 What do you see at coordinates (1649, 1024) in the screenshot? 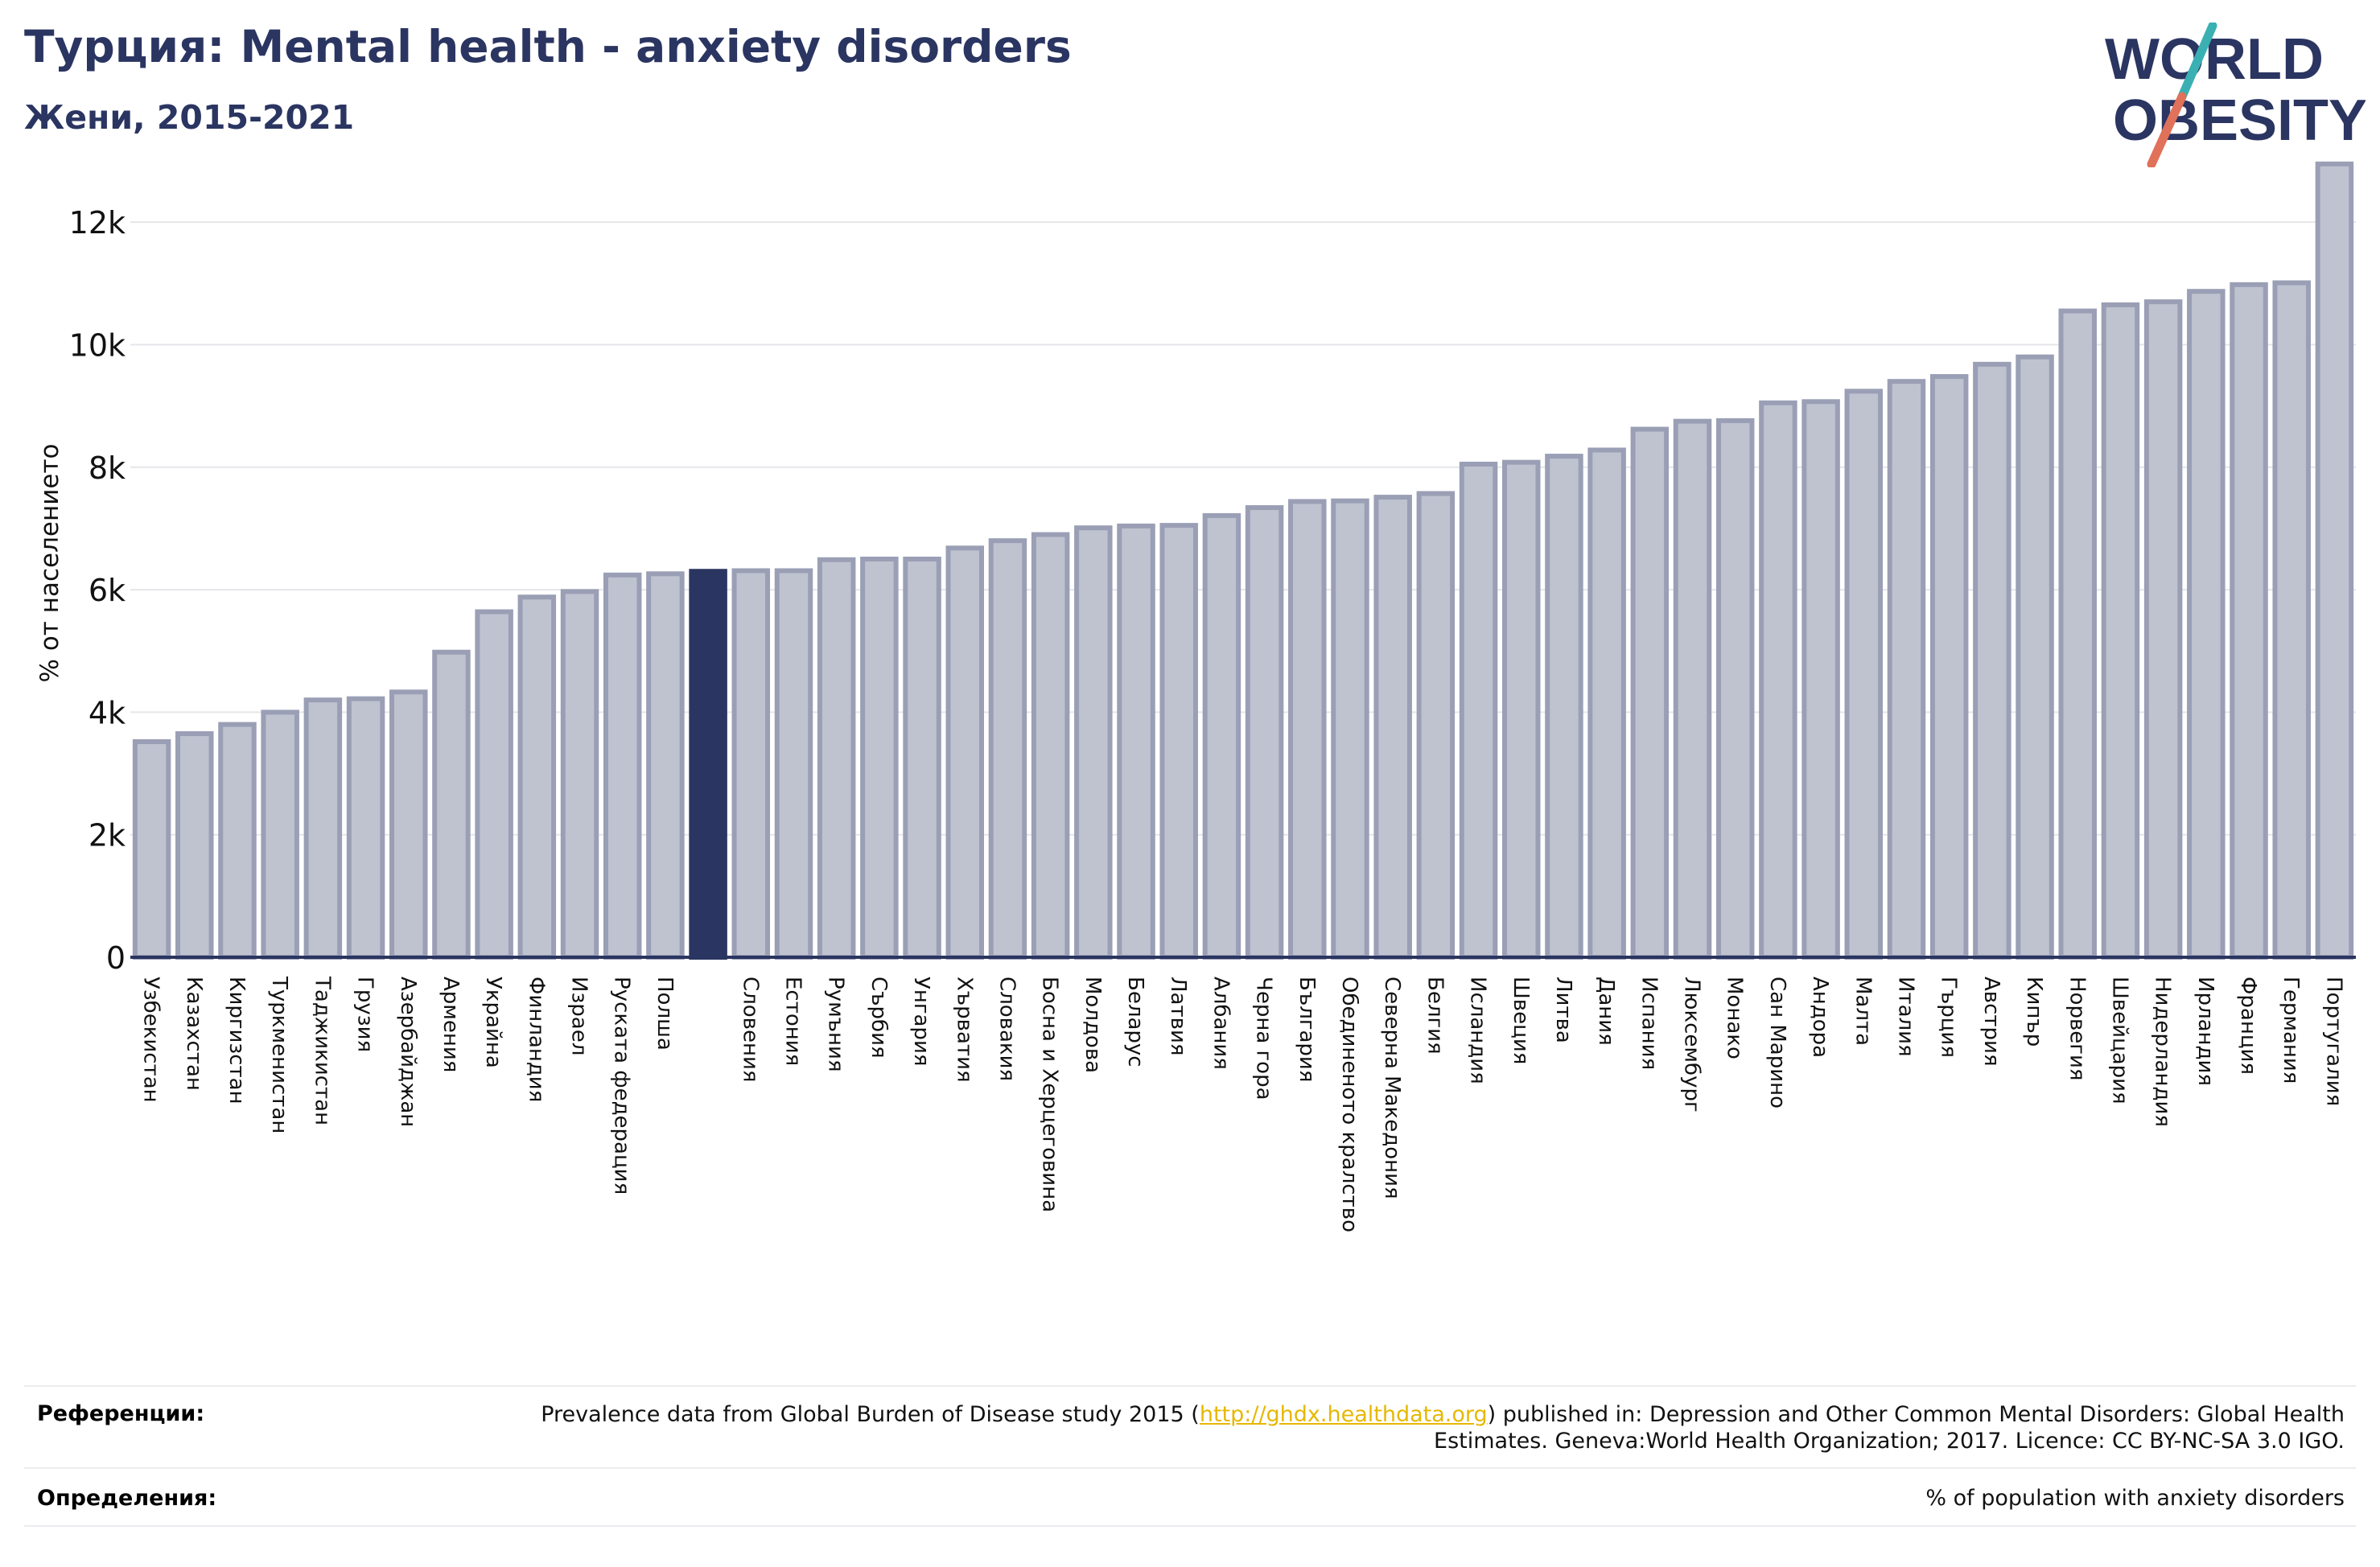
I see `x-tick-label: Испания` at bounding box center [1649, 1024].